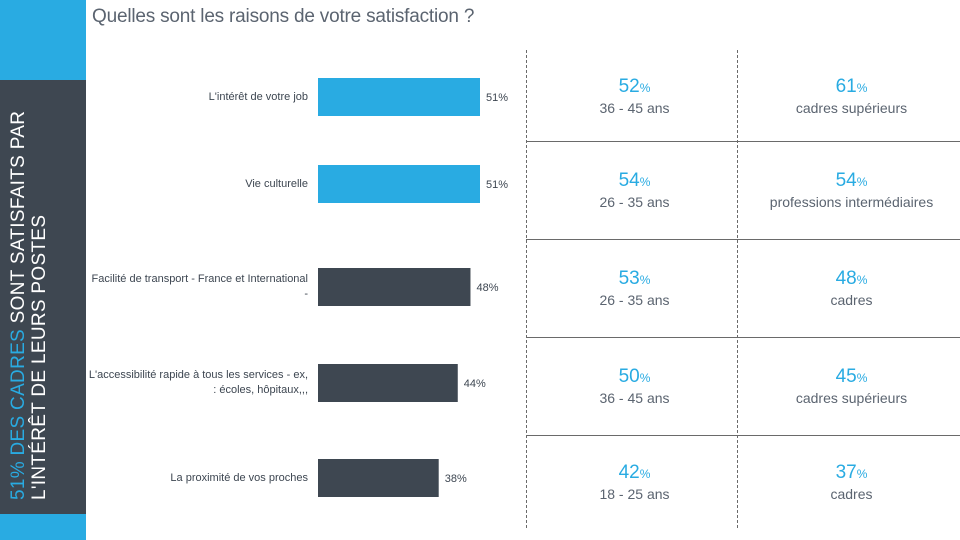 This screenshot has height=540, width=960. I want to click on breakdown-percent: 37%, so click(851, 473).